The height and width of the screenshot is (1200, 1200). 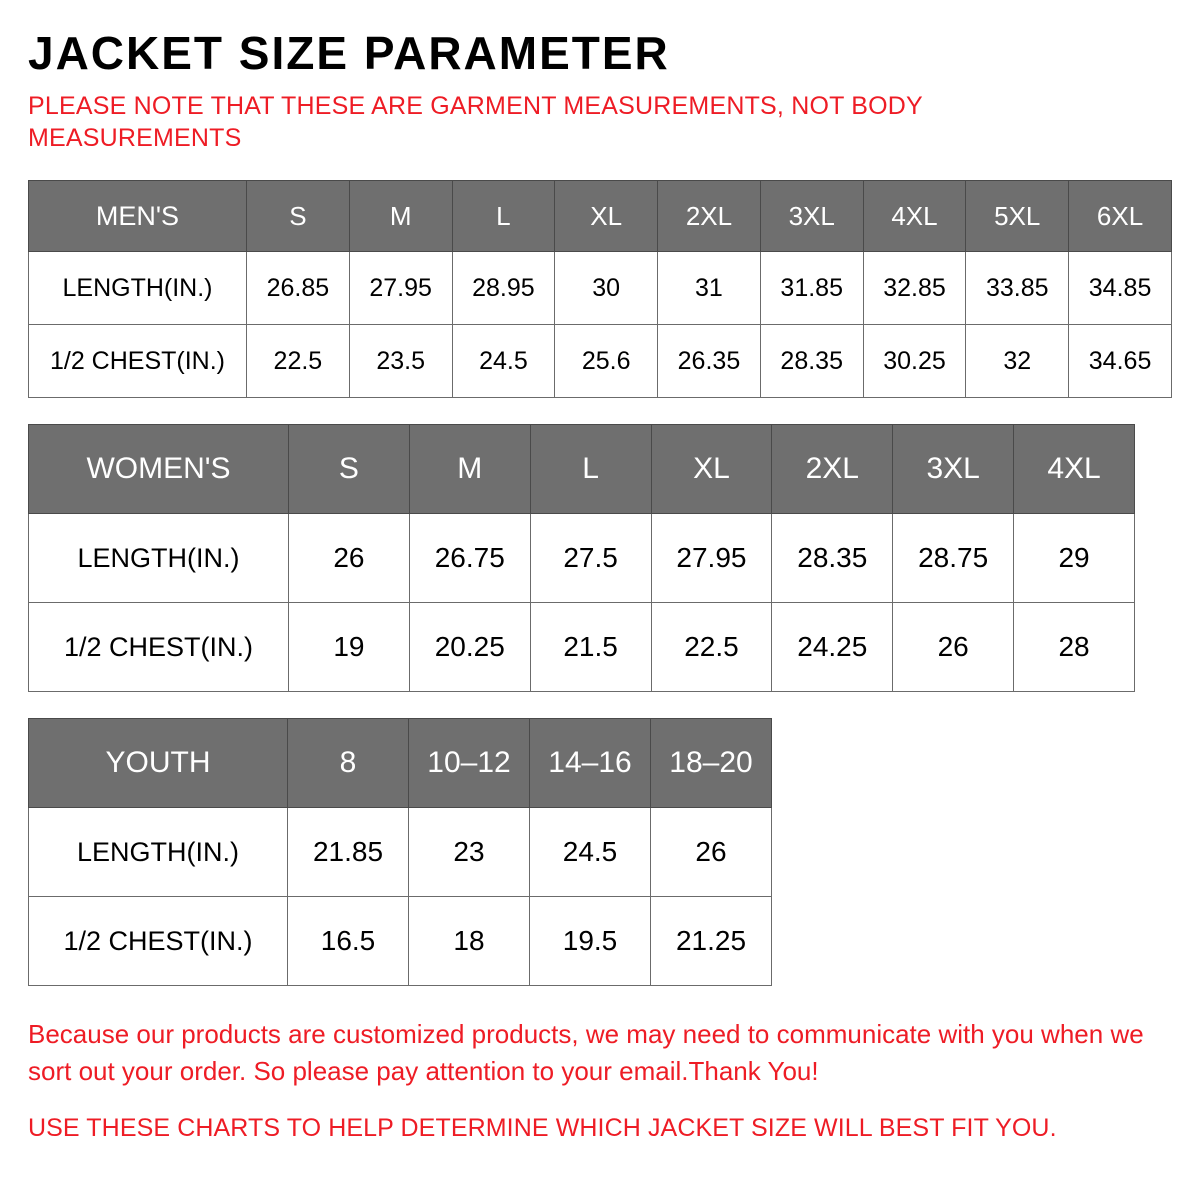 What do you see at coordinates (348, 941) in the screenshot?
I see `youth-chest-8: 16.5` at bounding box center [348, 941].